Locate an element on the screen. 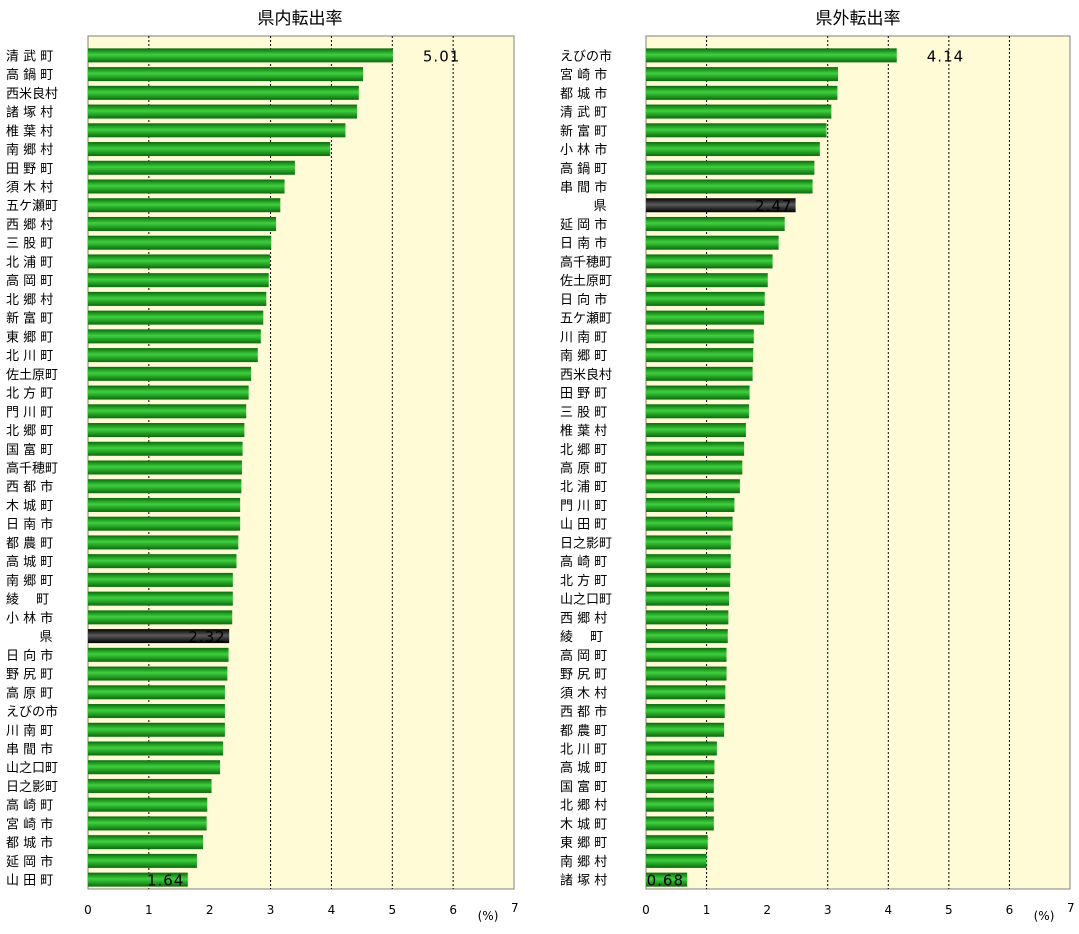  category-label: 門 川 町 is located at coordinates (29, 412).